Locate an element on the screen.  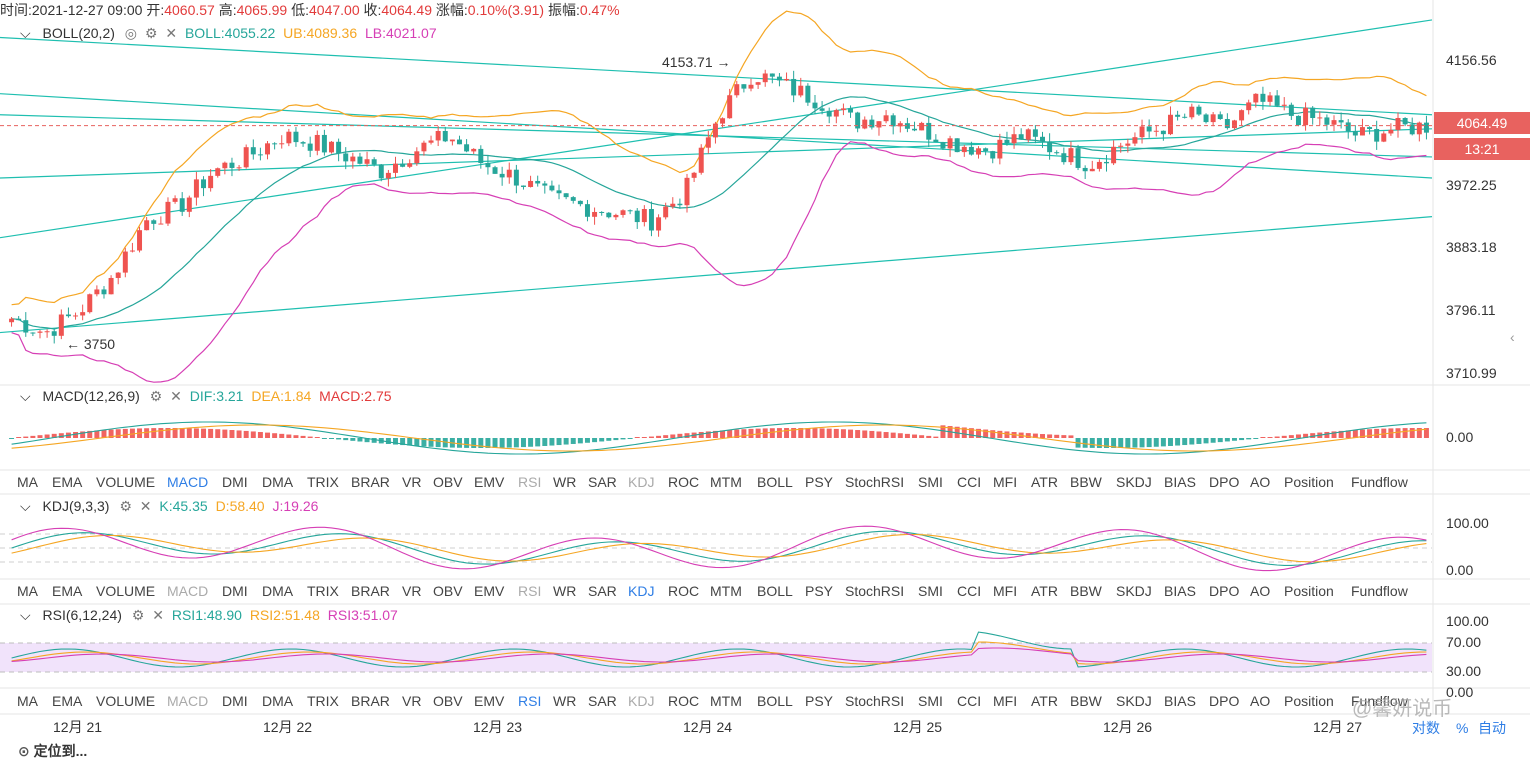
eye-icon: ◎ is located at coordinates (130, 33).